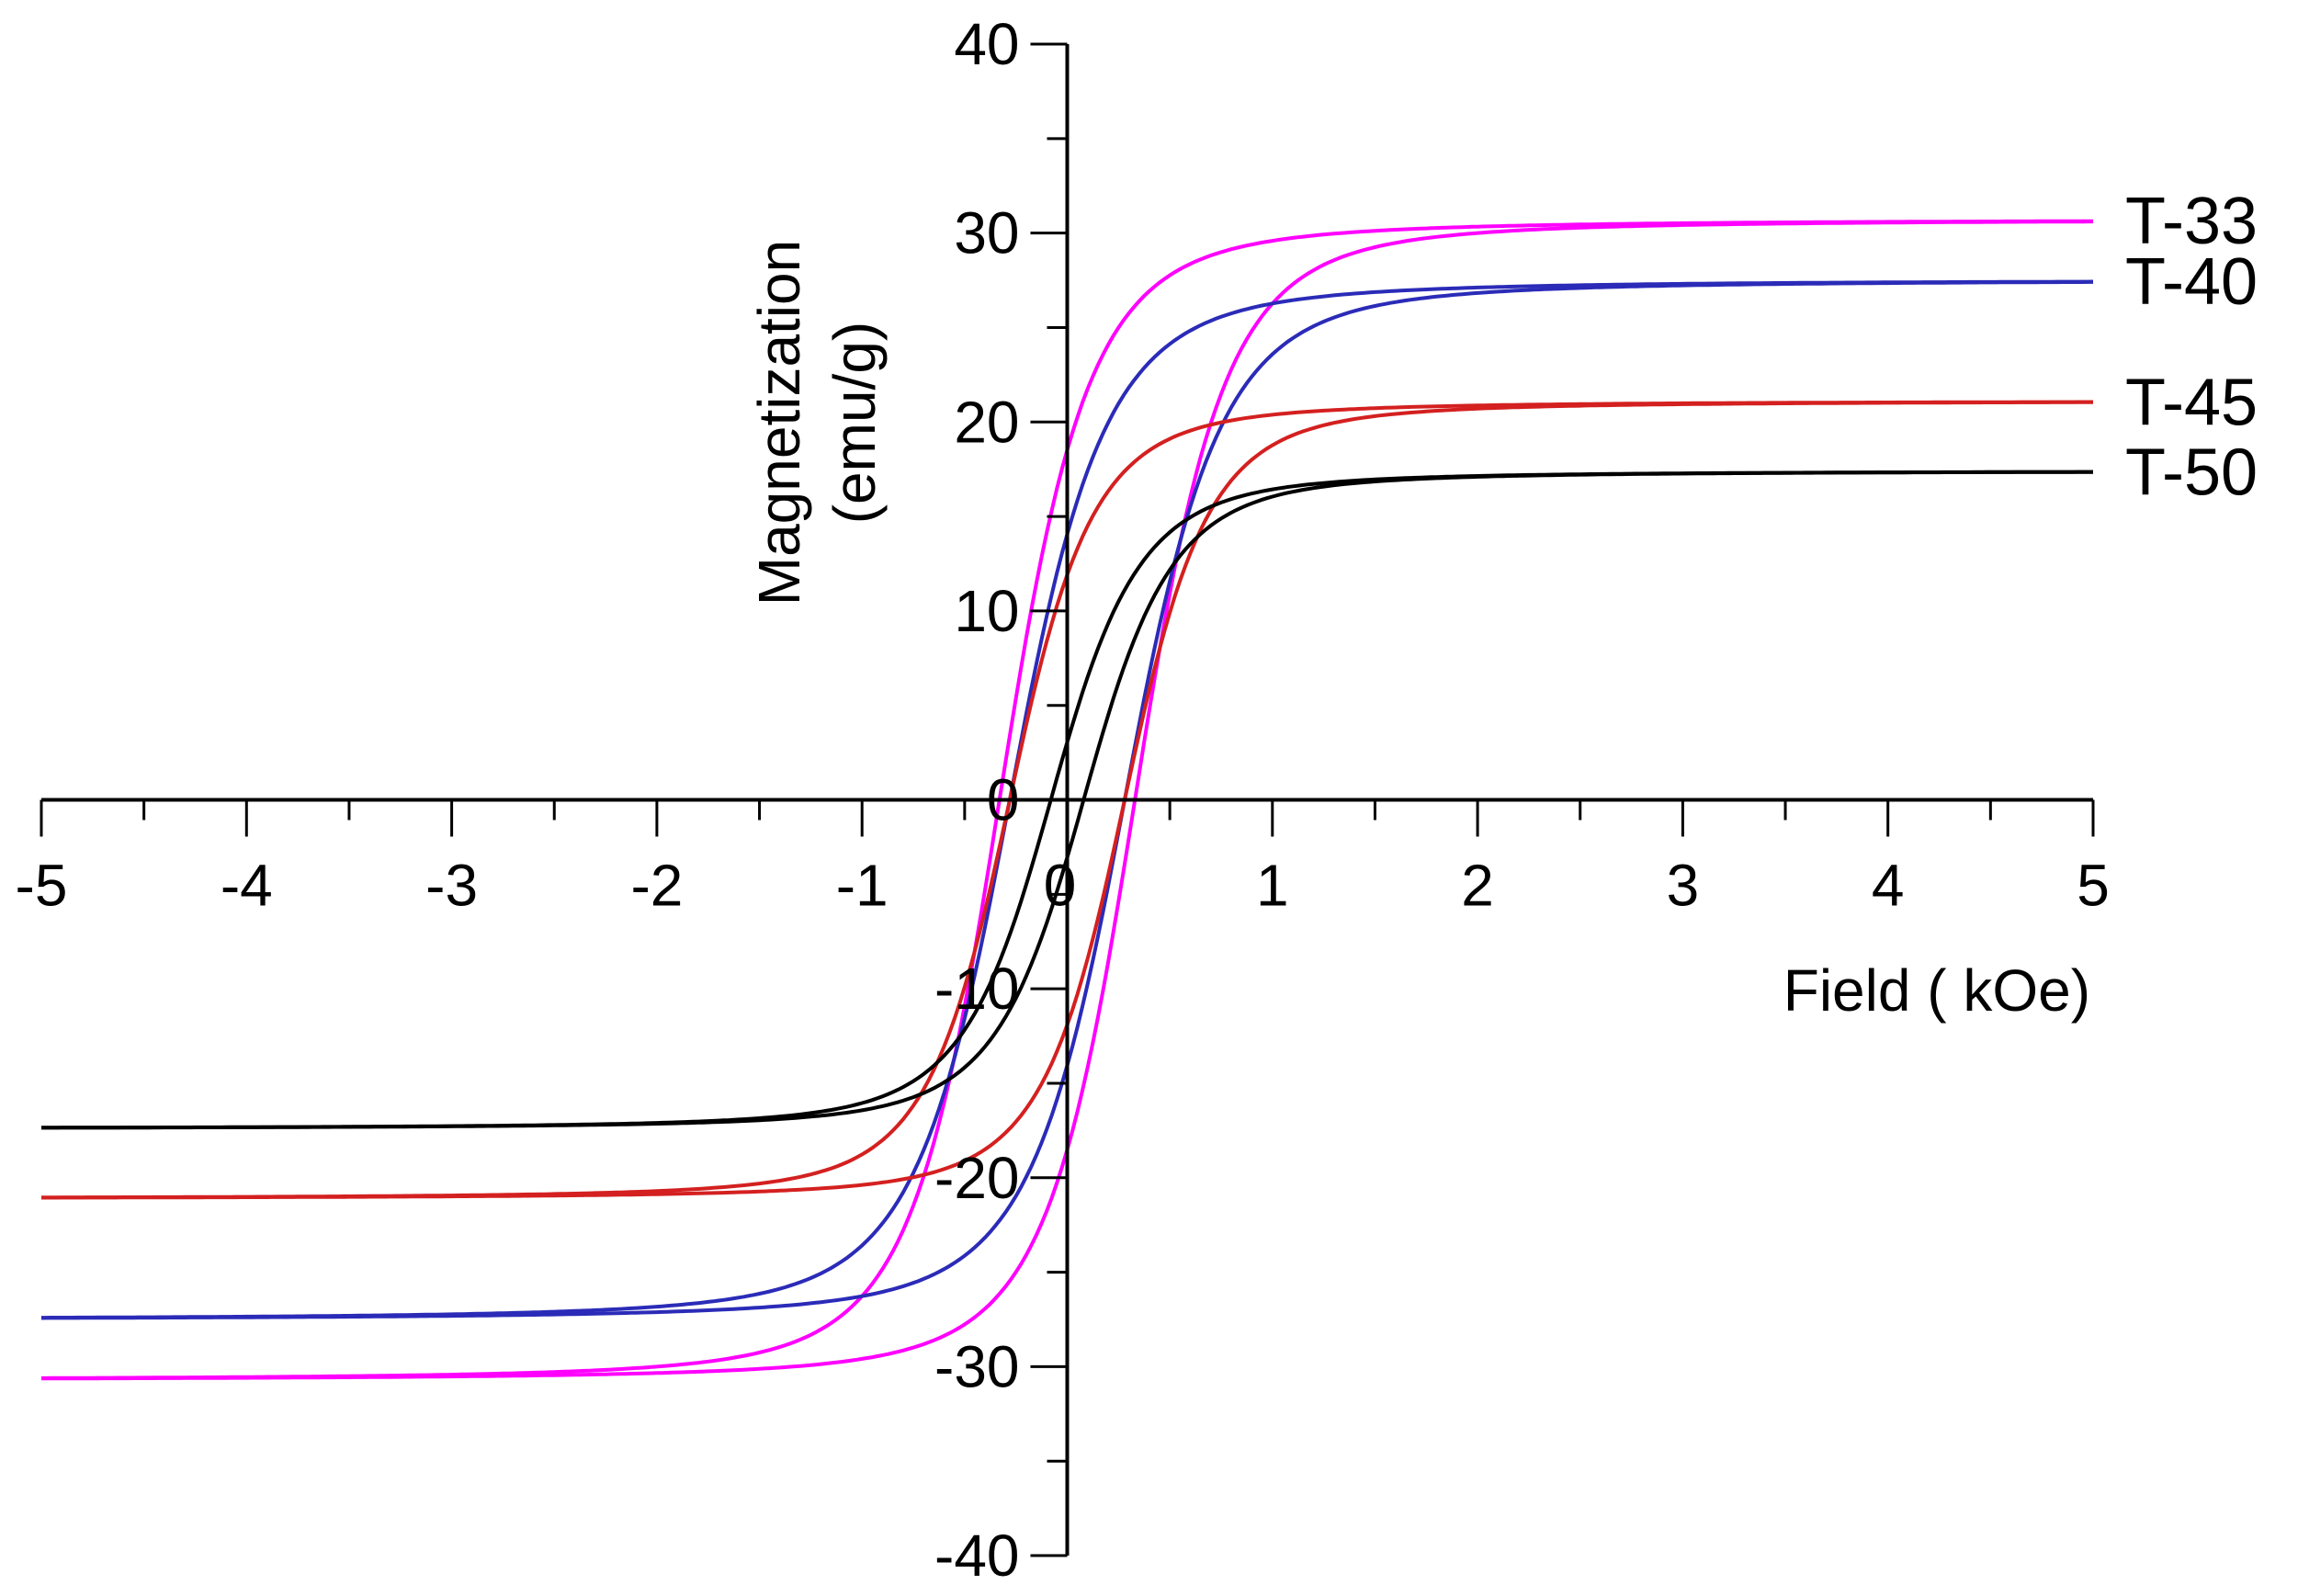  Describe the element at coordinates (1888, 886) in the screenshot. I see `x-tick-label: 4` at that location.